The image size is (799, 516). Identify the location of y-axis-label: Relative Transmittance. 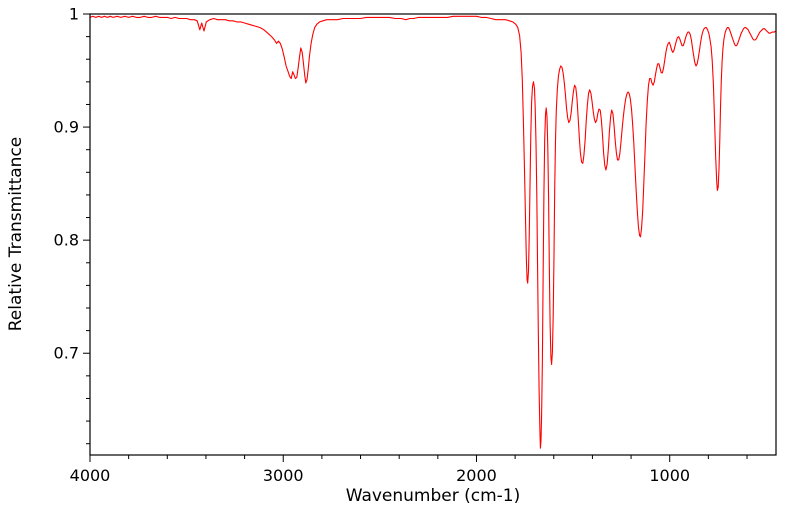
(16, 234).